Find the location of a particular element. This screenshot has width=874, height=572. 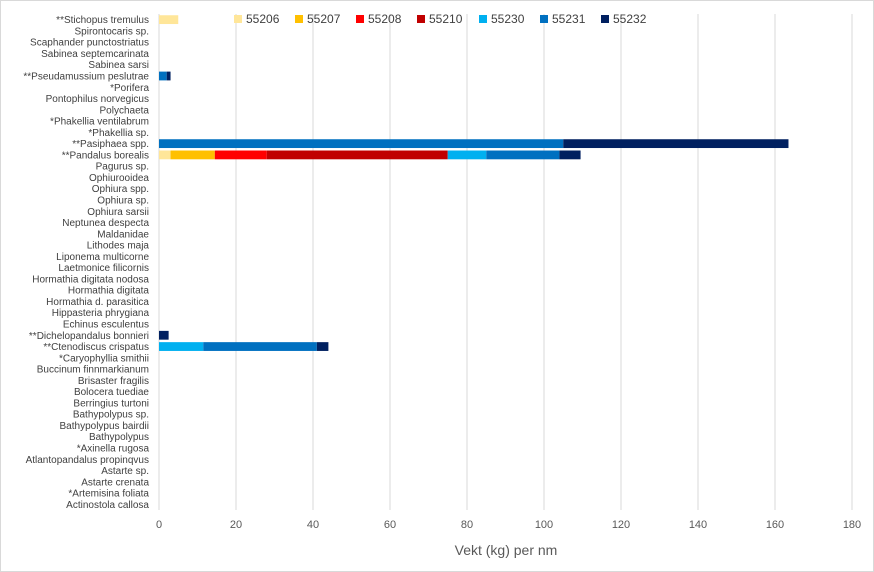

category-label: Hormathia digitata is located at coordinates (109, 291).